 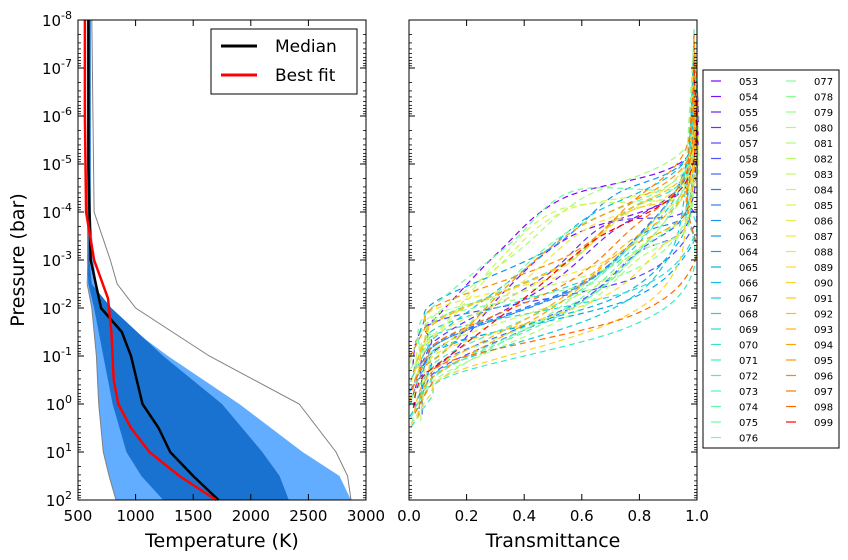 I want to click on legend-median-label: Median, so click(x=306, y=47).